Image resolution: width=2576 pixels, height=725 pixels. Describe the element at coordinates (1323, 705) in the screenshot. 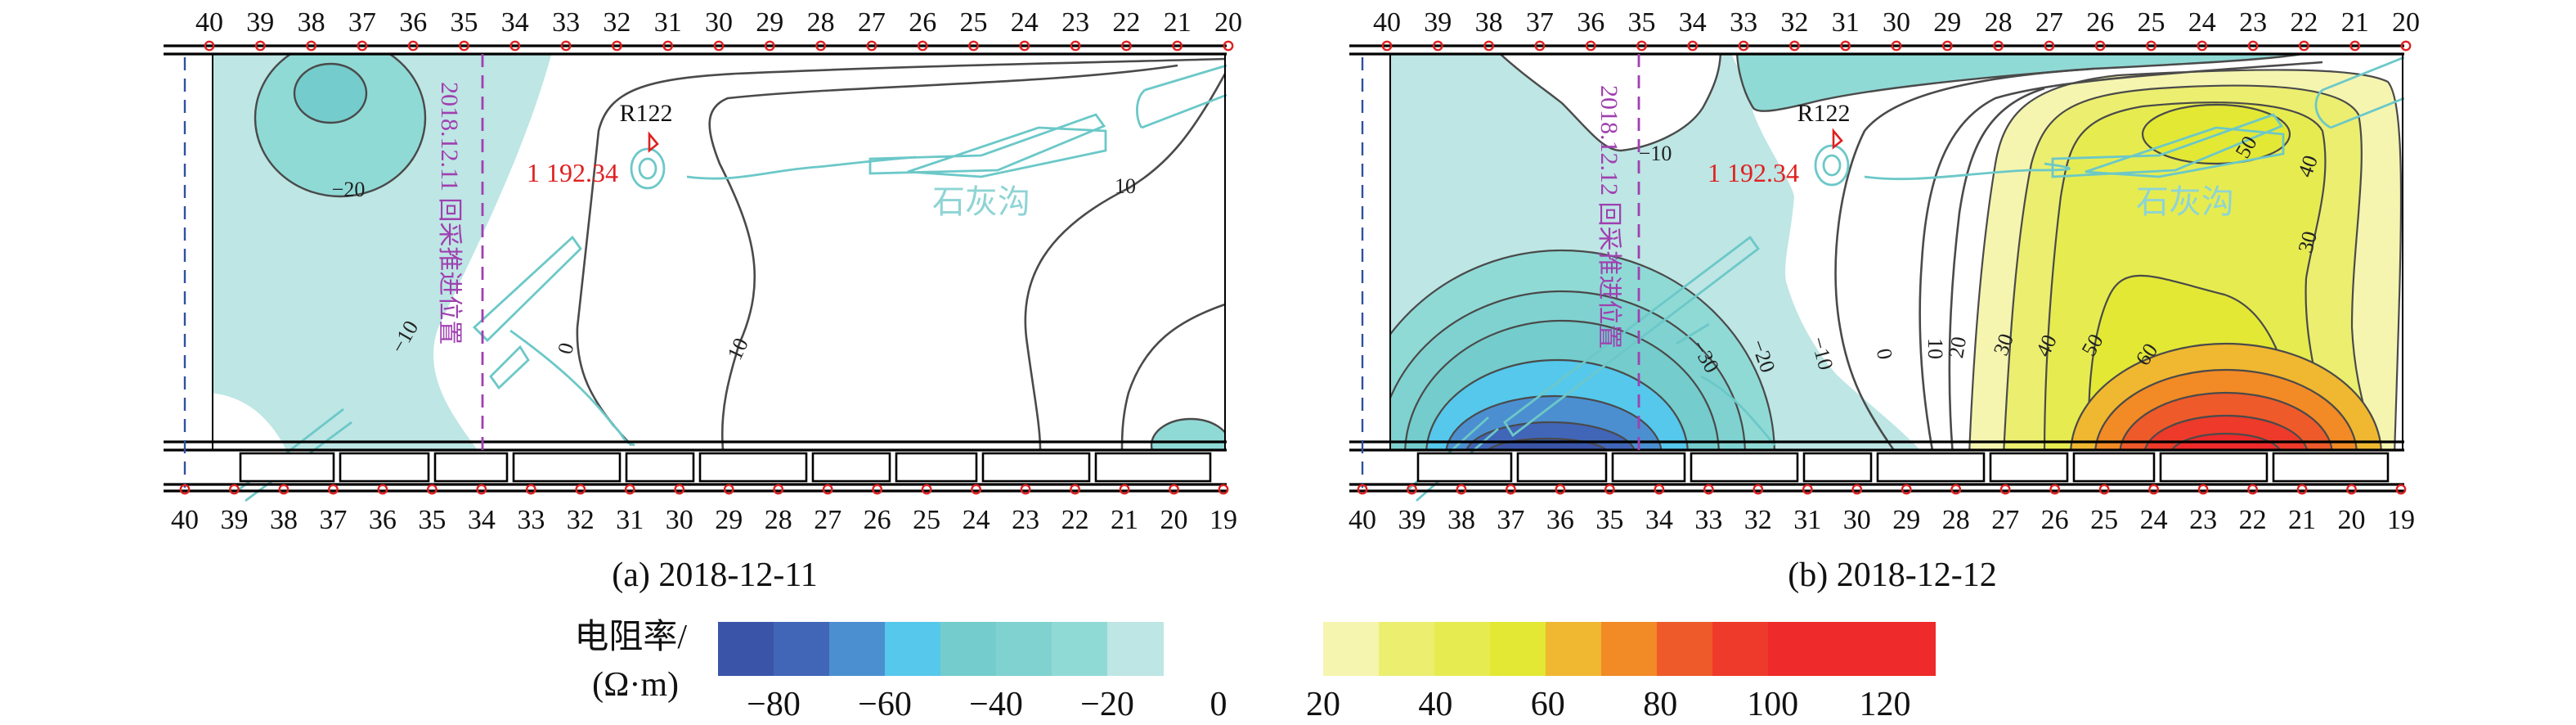

I see `colorbar-tick-label: 20` at that location.